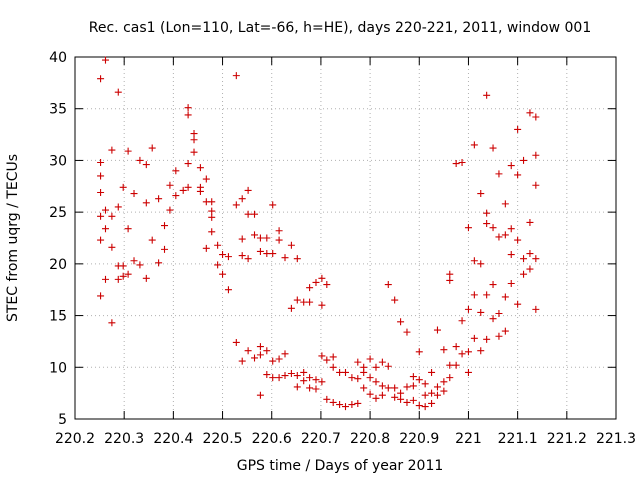  I want to click on x-tick-label: 220.6, so click(272, 439).